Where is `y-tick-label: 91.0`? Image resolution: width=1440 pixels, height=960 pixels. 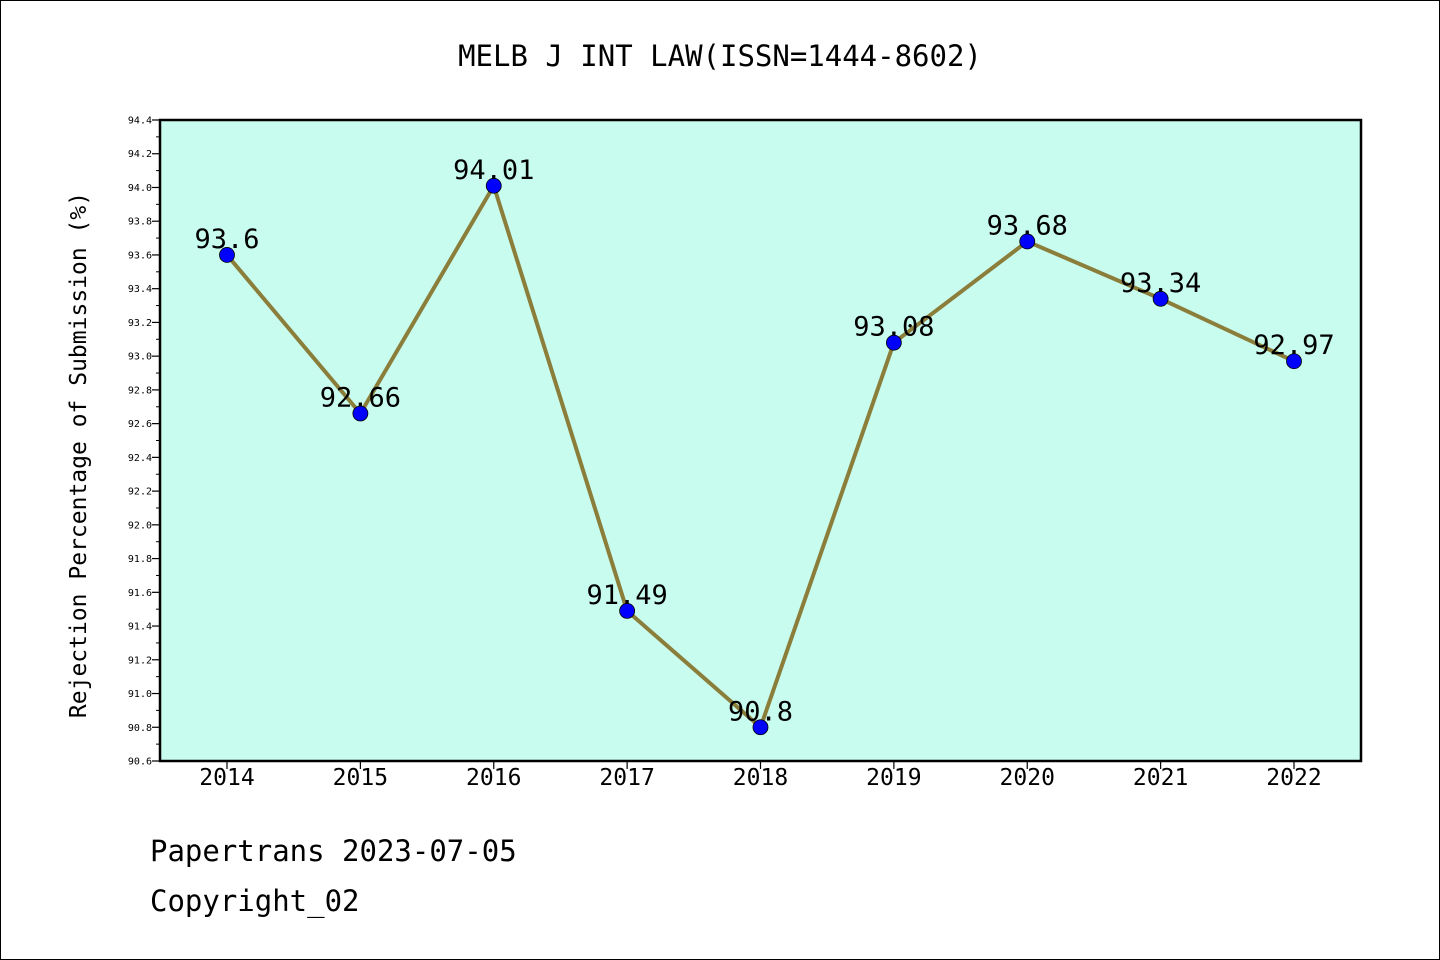 y-tick-label: 91.0 is located at coordinates (140, 694).